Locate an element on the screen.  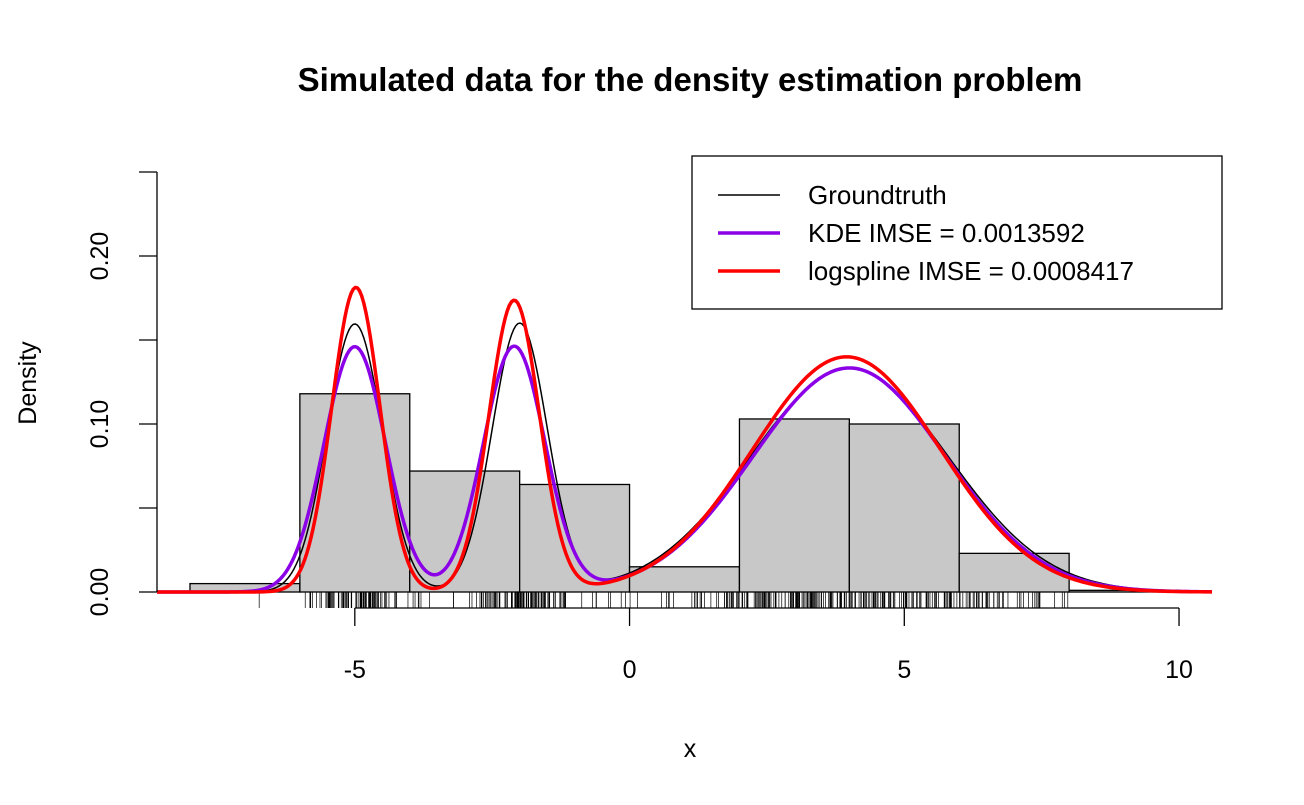
y-tick-label: 0.10 is located at coordinates (100, 424).